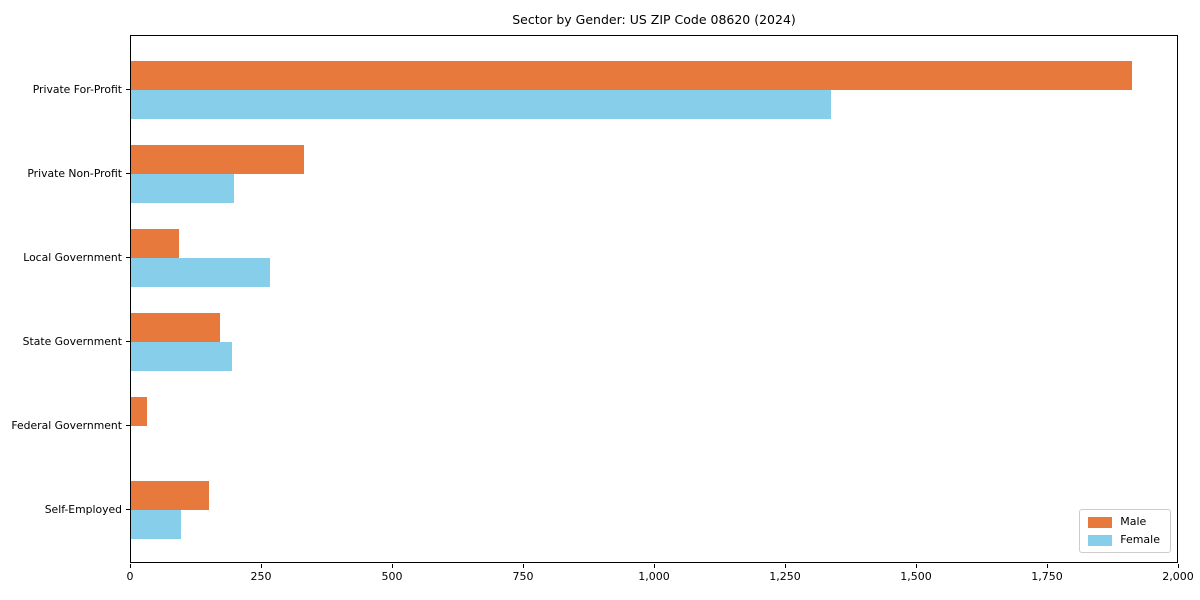 This screenshot has height=600, width=1200. What do you see at coordinates (654, 576) in the screenshot?
I see `x-axis-tick-label: 1,000` at bounding box center [654, 576].